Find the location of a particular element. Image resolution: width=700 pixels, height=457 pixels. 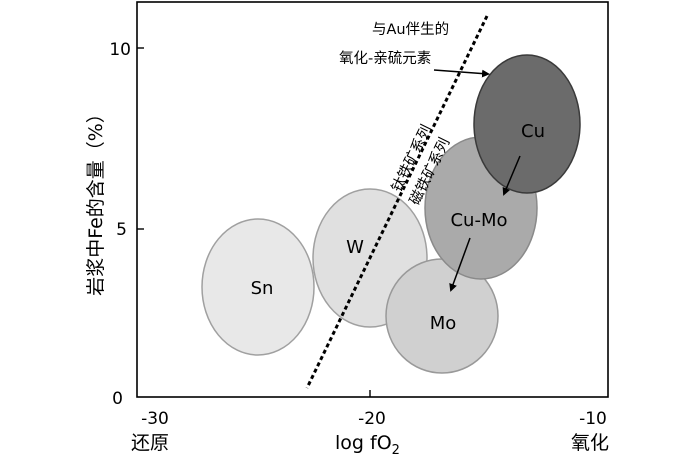

y-tick-label-10: 10 is located at coordinates (120, 50).